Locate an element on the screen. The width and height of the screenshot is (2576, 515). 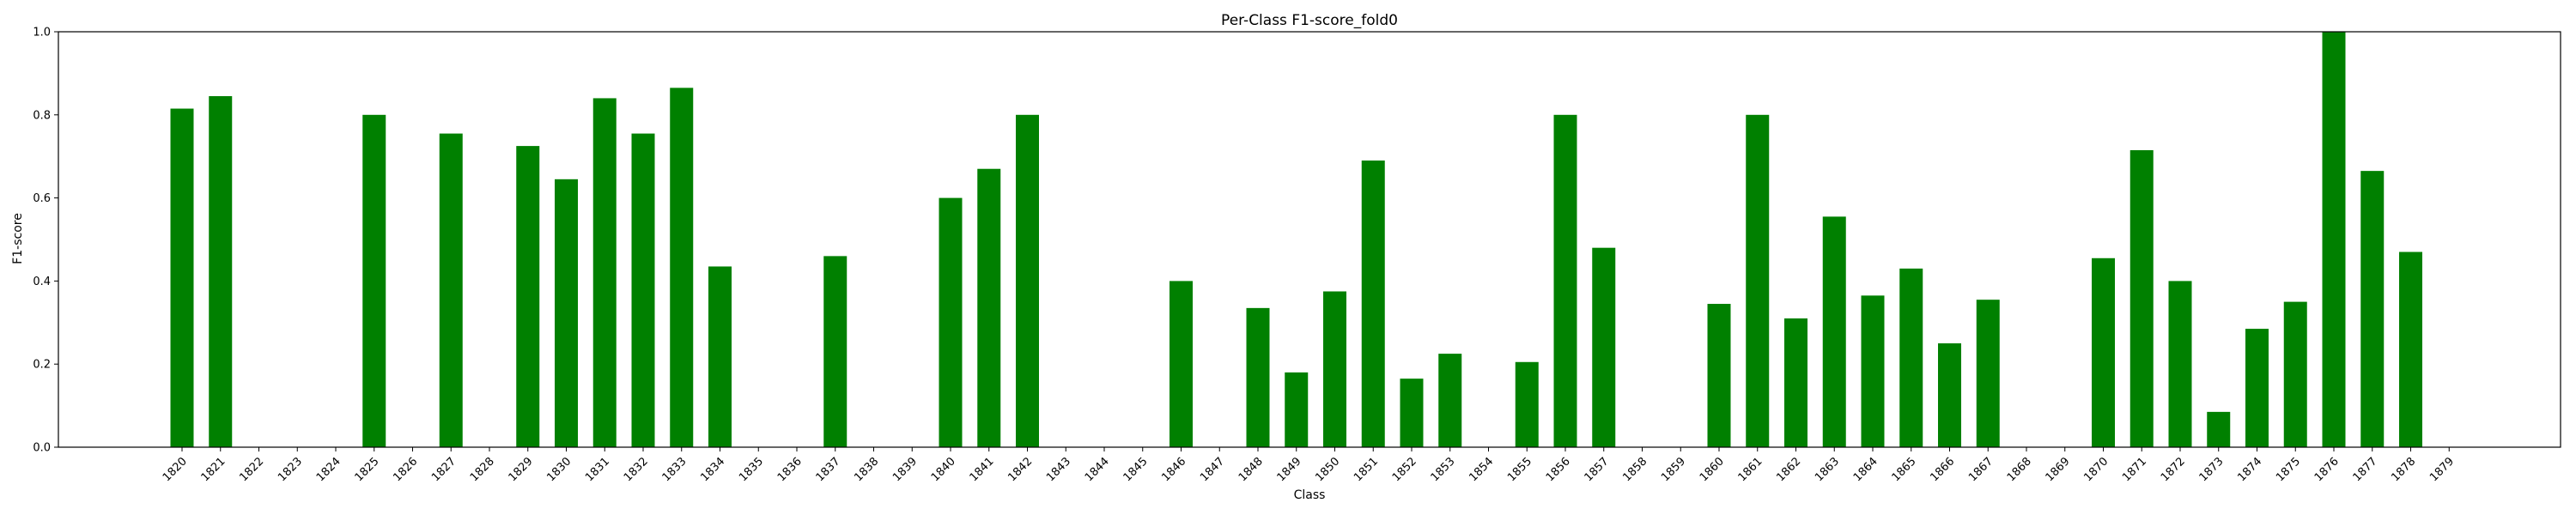
x-tick-label-1877: 1877 is located at coordinates (2365, 469).